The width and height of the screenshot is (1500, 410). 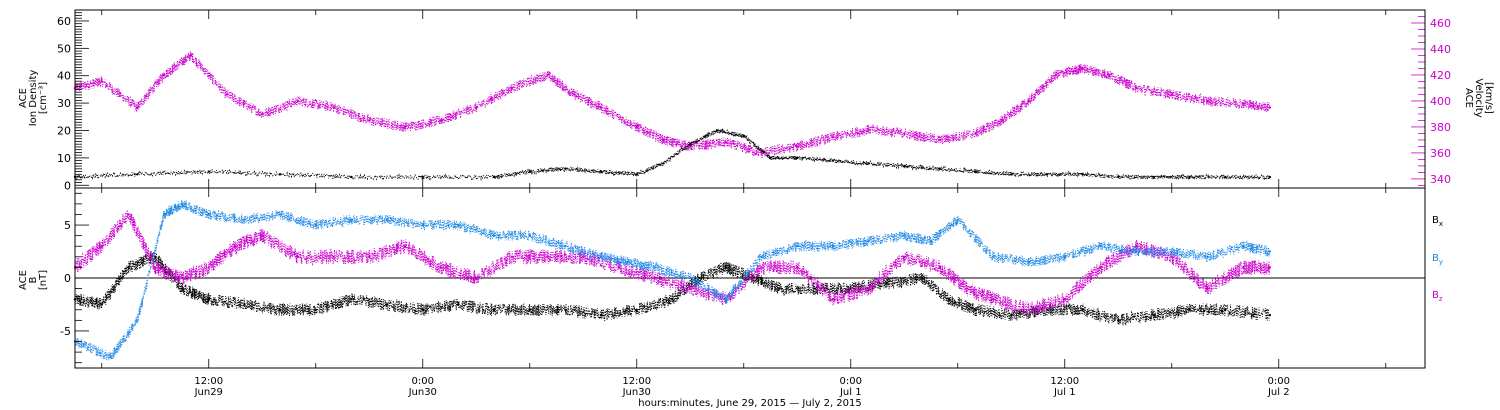 What do you see at coordinates (1440, 127) in the screenshot?
I see `velocity-tick-label: 380` at bounding box center [1440, 127].